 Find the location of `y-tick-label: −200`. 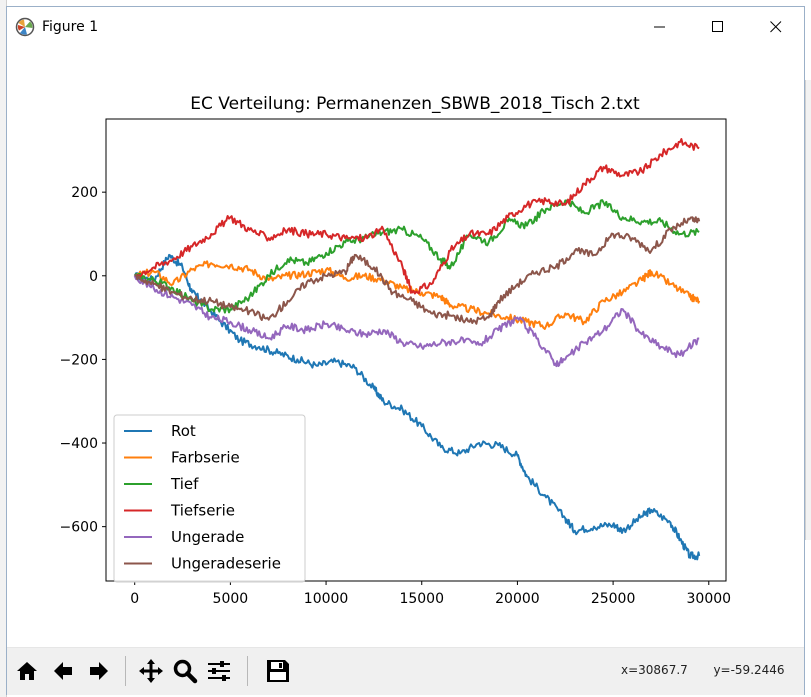

y-tick-label: −200 is located at coordinates (79, 360).